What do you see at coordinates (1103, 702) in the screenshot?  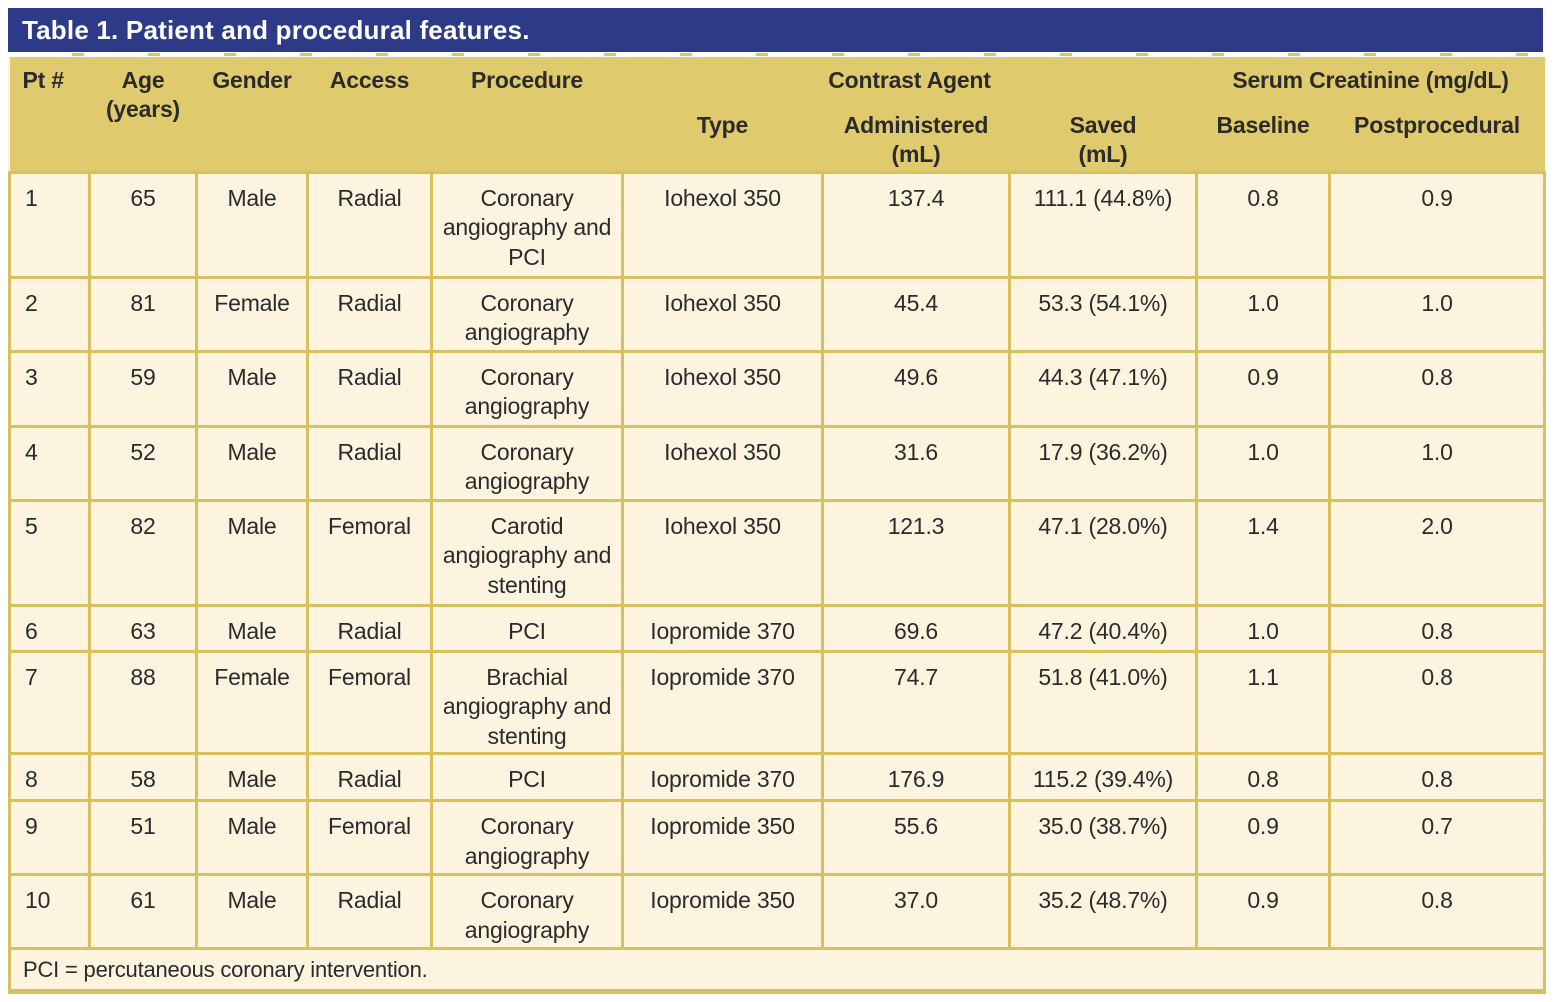 I see `cell-saved: 51.8 (41.0%)` at bounding box center [1103, 702].